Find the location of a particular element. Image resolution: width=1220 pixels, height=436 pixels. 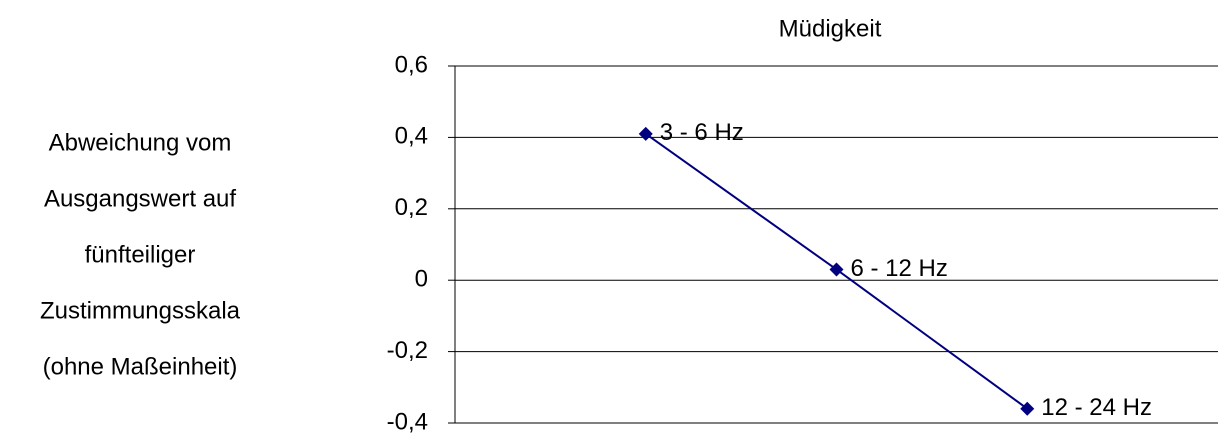

y-axis-label: Ausgangswert auf is located at coordinates (140, 198).